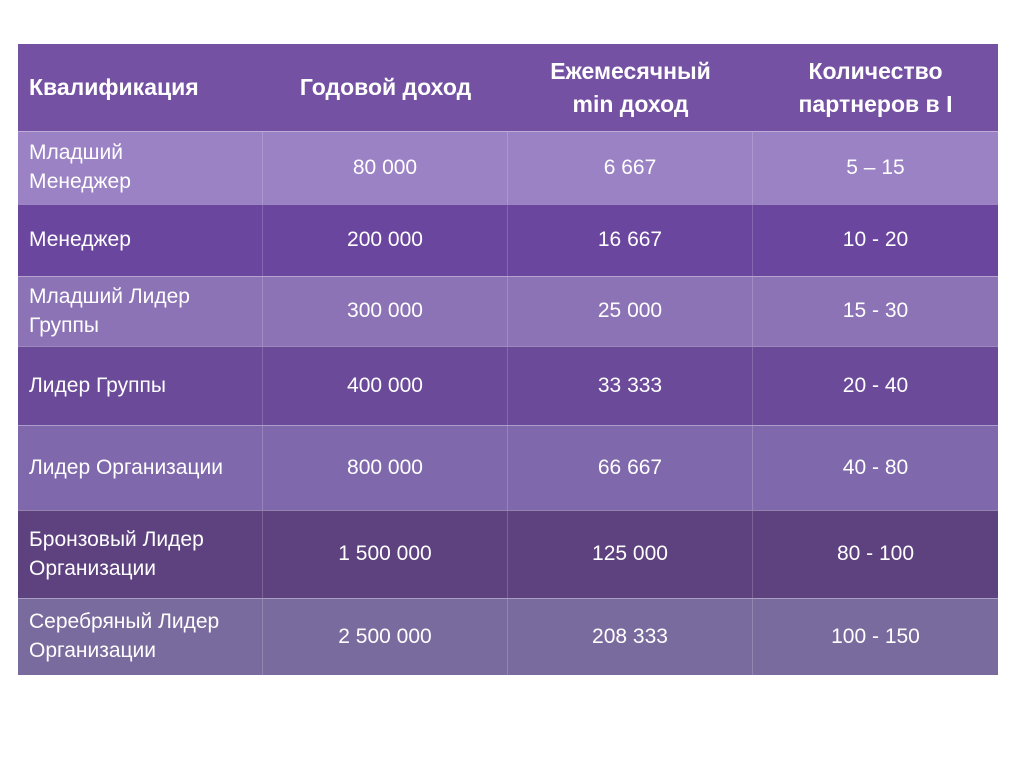 The image size is (1024, 768). I want to click on cell-monthly-min-income: 66 667, so click(630, 468).